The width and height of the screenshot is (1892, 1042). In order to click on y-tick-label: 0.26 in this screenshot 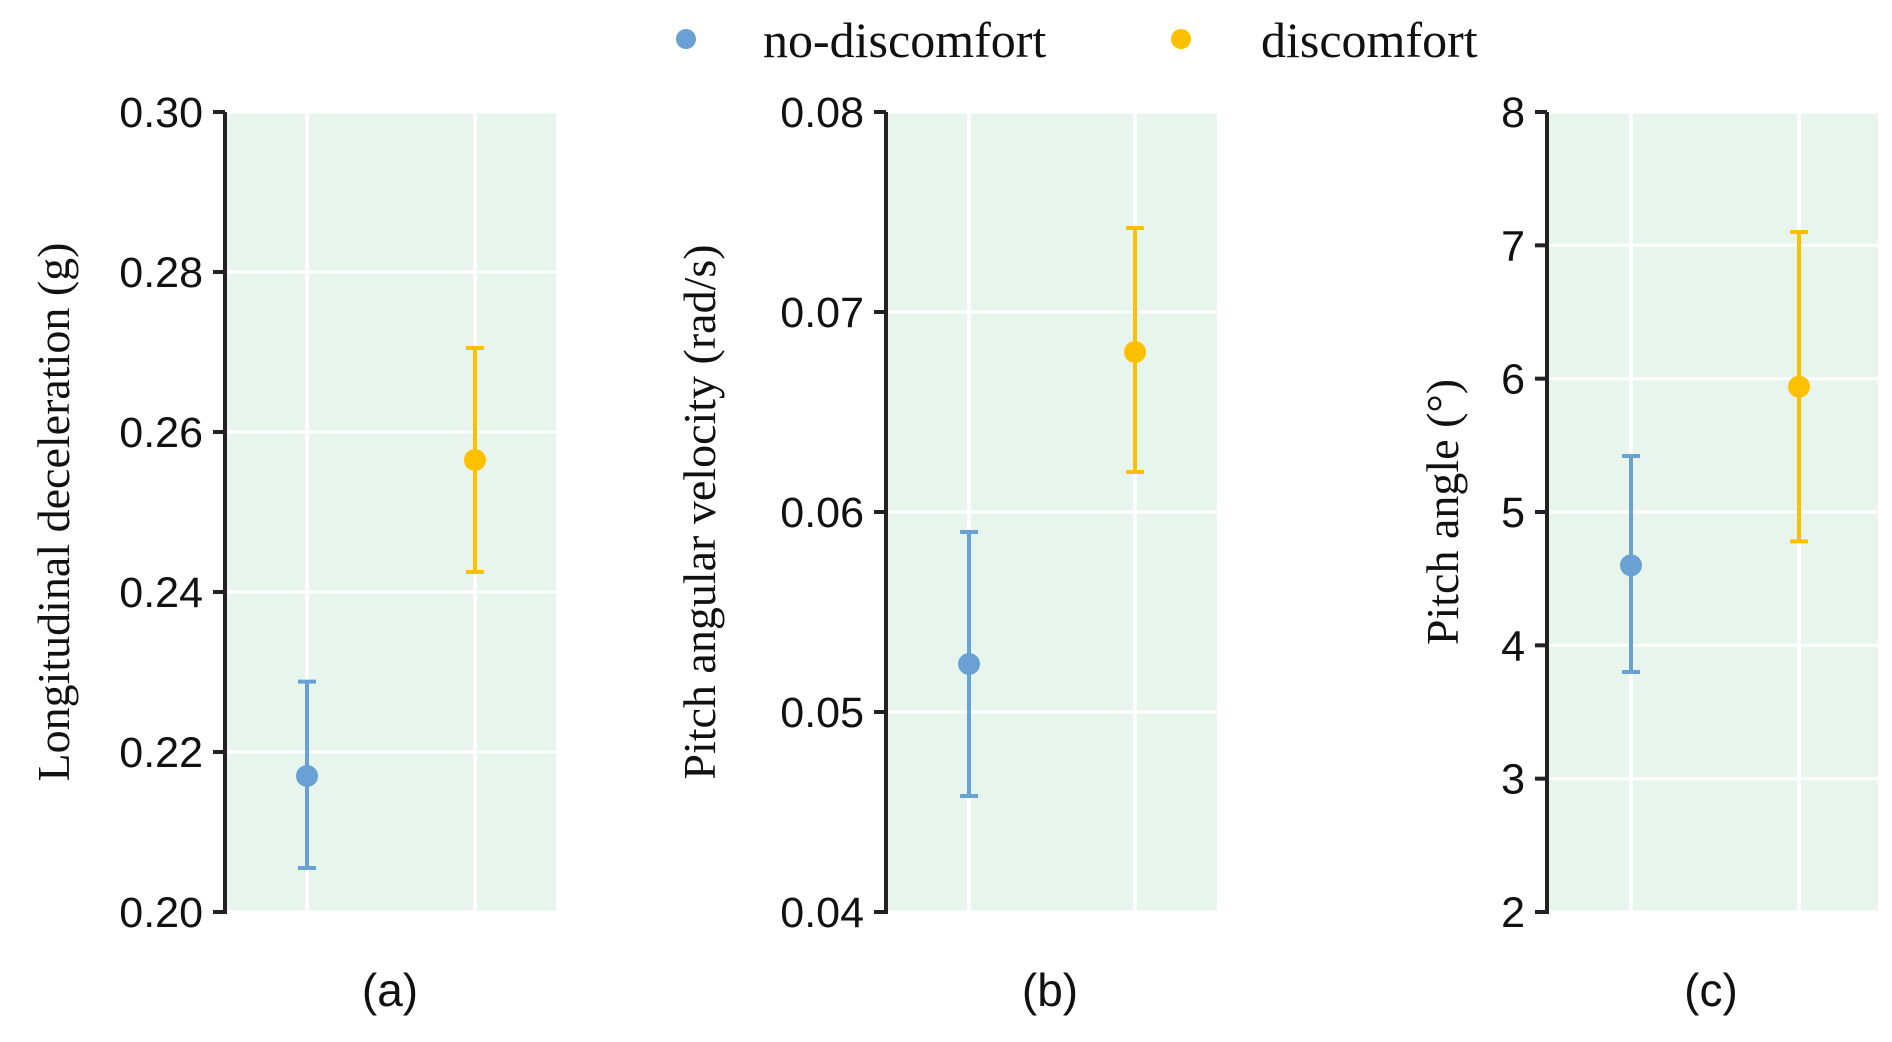, I will do `click(161, 433)`.